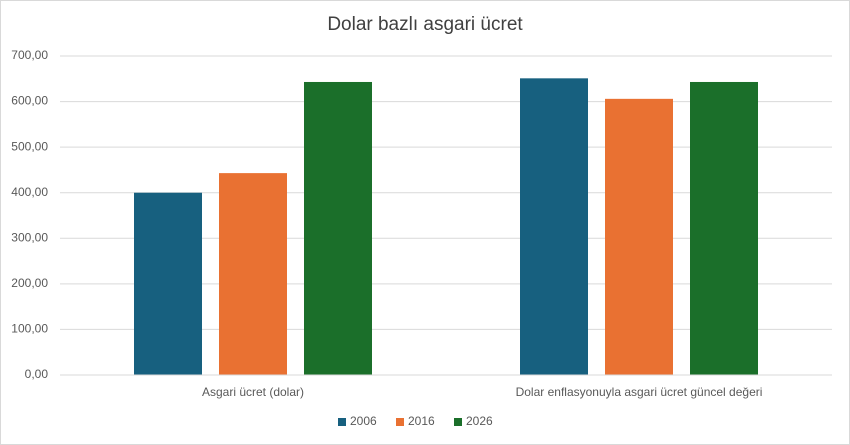 This screenshot has width=850, height=445. Describe the element at coordinates (363, 421) in the screenshot. I see `legend-label: 2006` at that location.